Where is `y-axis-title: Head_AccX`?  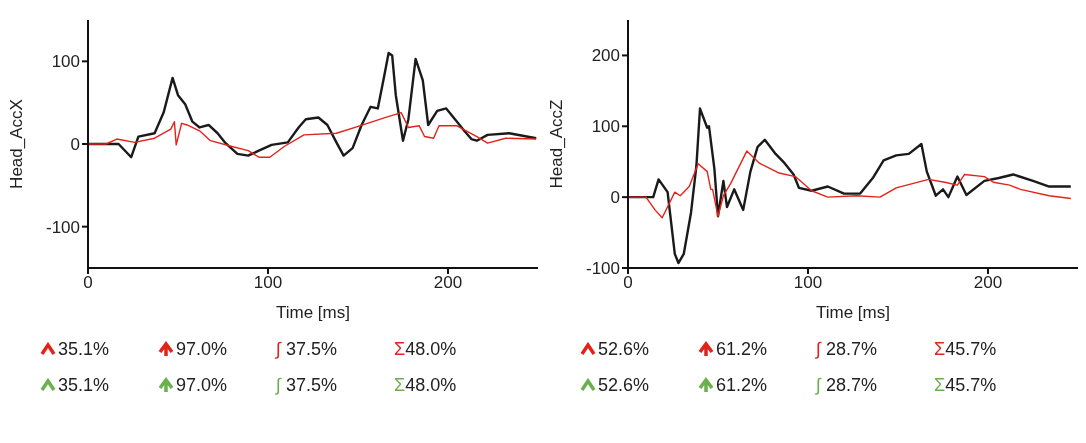 y-axis-title: Head_AccX is located at coordinates (17, 144).